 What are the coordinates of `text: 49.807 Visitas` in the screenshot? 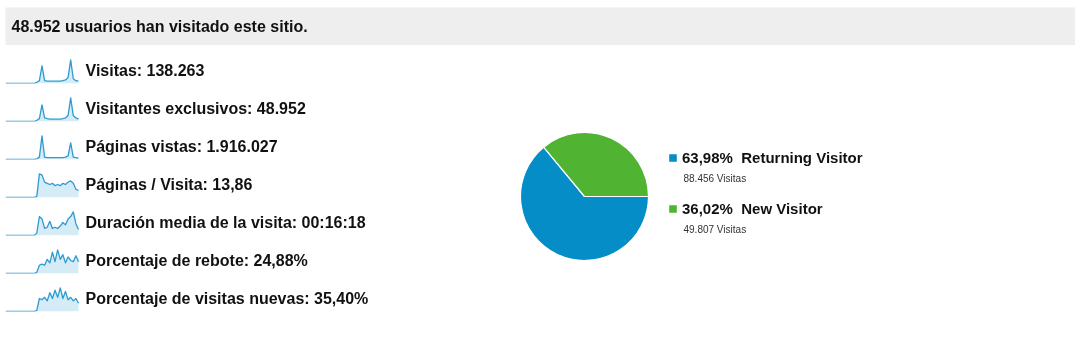 It's located at (715, 229).